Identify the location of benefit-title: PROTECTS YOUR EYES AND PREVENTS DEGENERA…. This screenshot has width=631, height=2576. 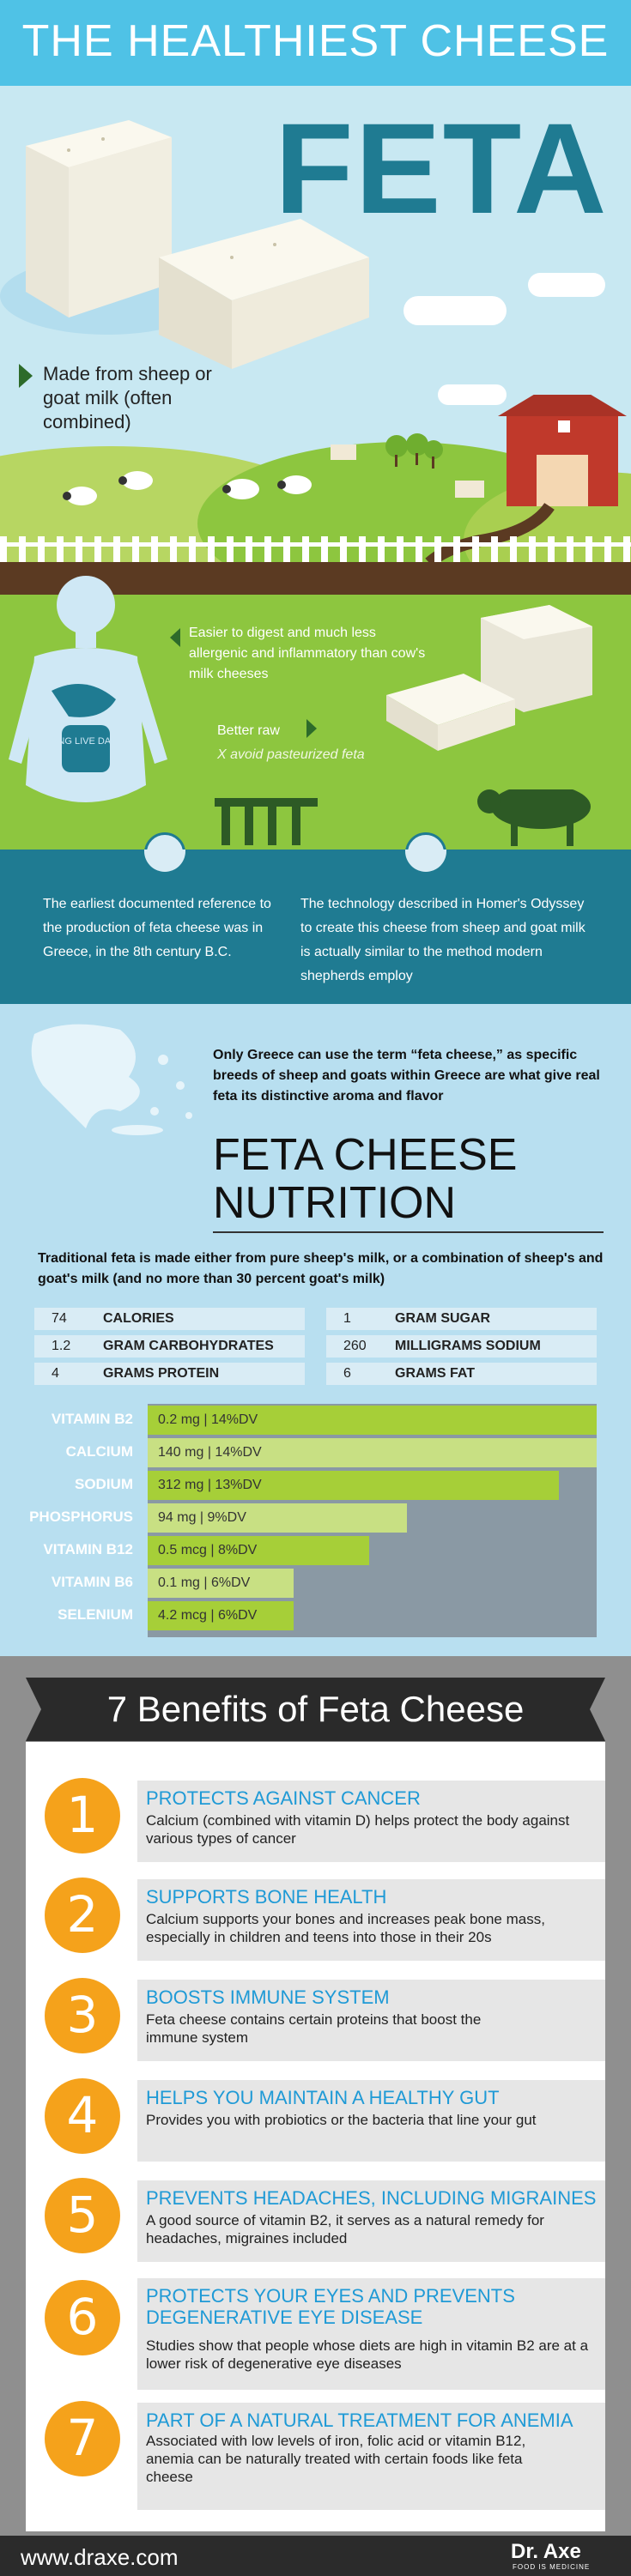
(330, 2306).